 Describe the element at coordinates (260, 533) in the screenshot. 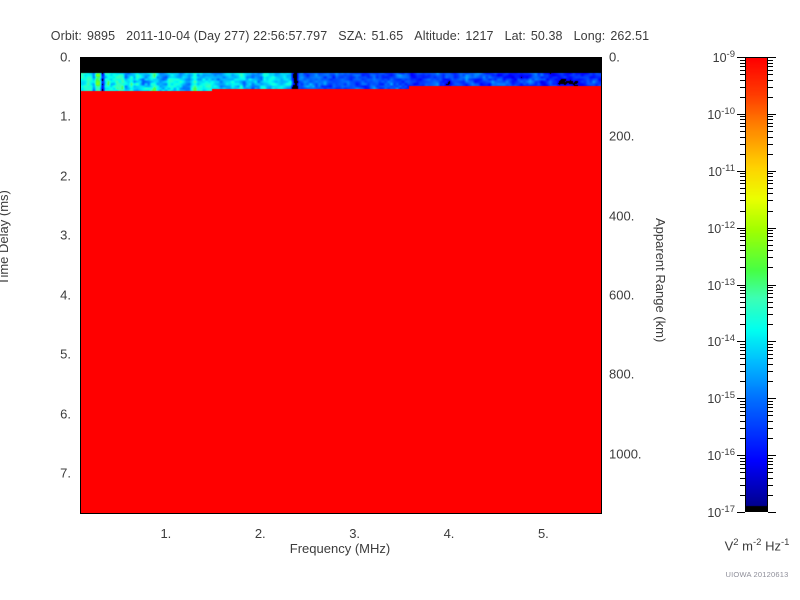

I see `x-tick-label: 2.` at that location.